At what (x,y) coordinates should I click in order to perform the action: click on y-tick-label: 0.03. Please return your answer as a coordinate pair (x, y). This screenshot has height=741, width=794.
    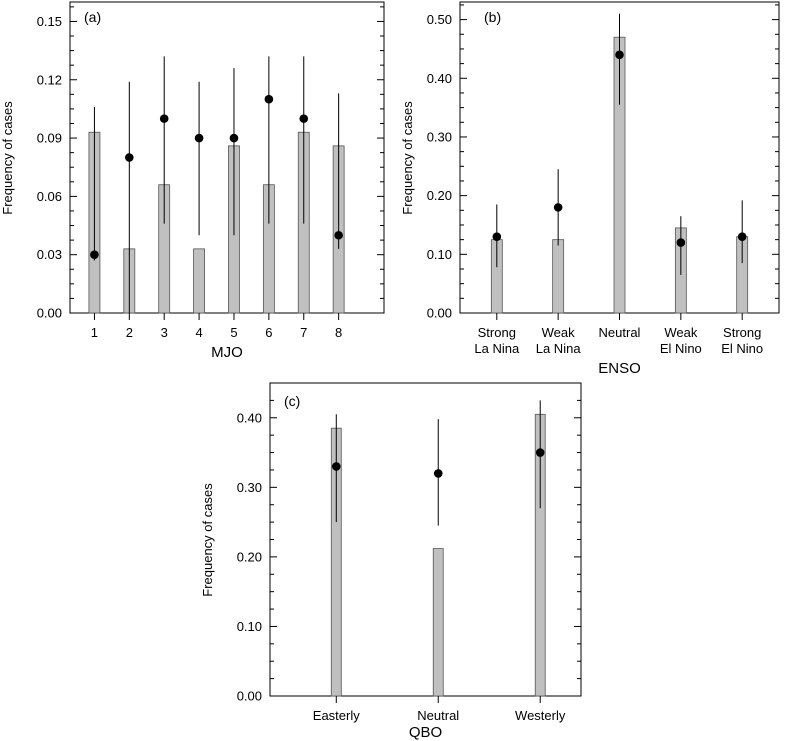
    Looking at the image, I should click on (49, 254).